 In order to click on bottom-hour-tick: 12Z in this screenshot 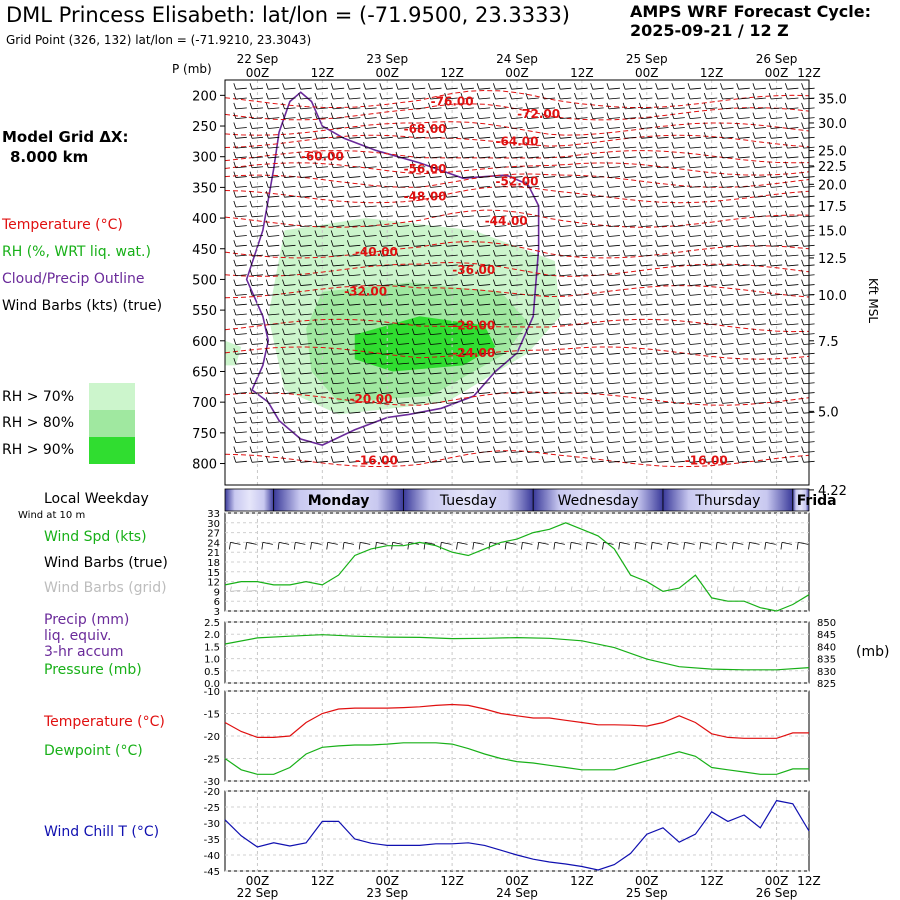, I will do `click(452, 881)`.